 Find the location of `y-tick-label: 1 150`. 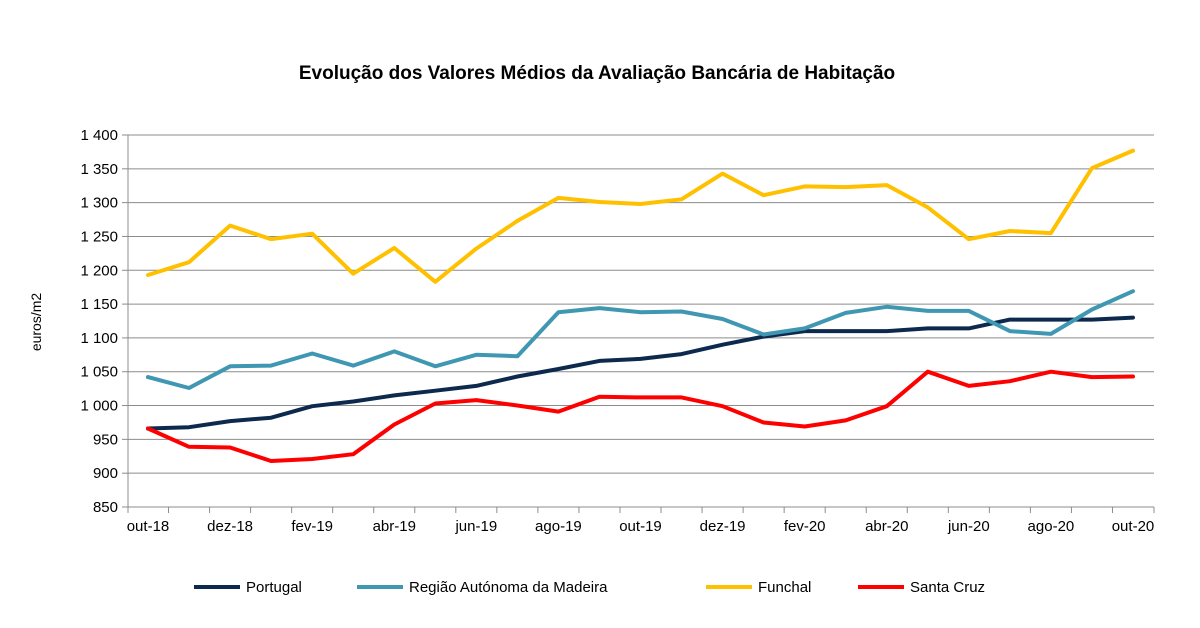

y-tick-label: 1 150 is located at coordinates (99, 304).